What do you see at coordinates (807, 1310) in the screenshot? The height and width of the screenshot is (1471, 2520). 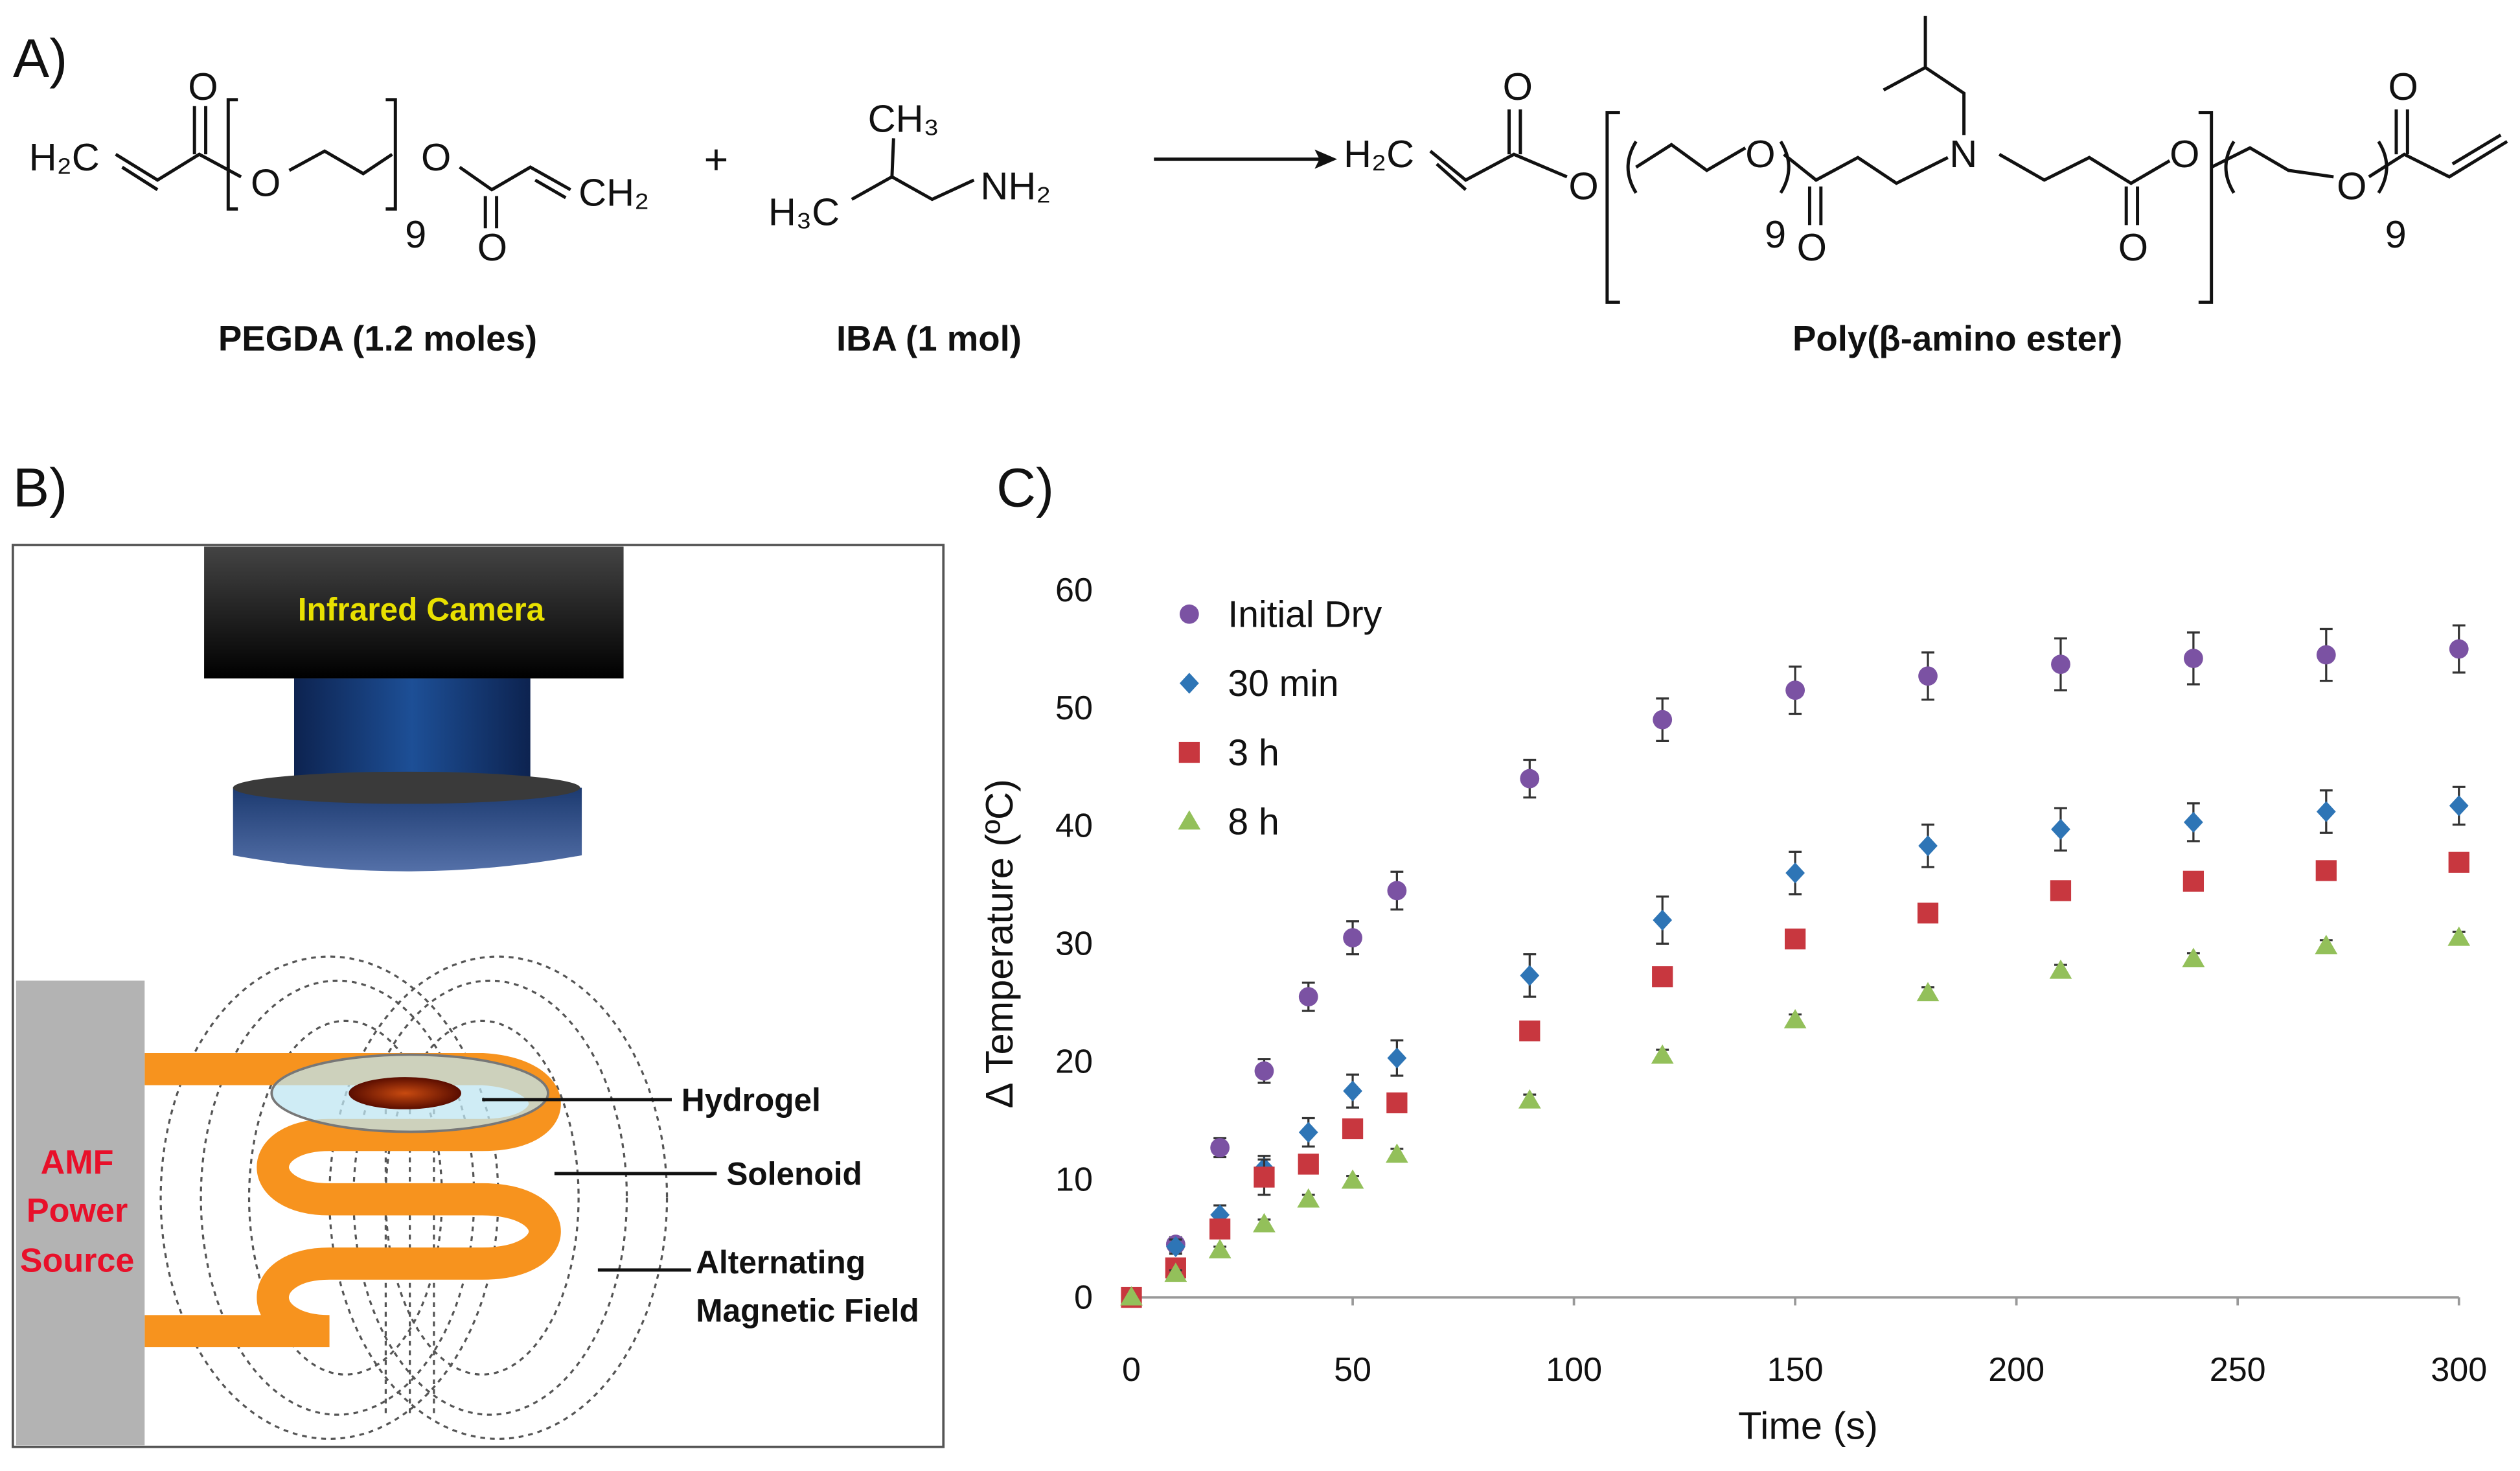 I see `field-label: Magnetic Field` at bounding box center [807, 1310].